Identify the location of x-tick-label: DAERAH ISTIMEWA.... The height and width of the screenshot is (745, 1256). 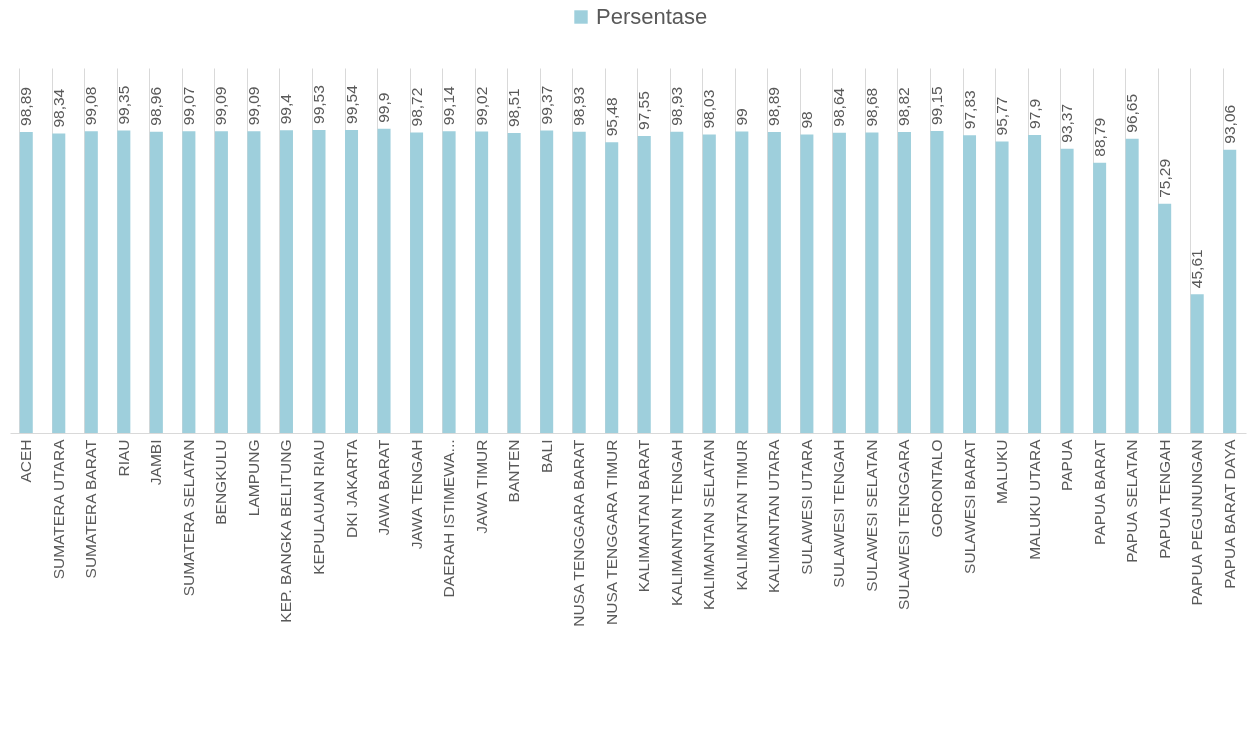
(449, 518).